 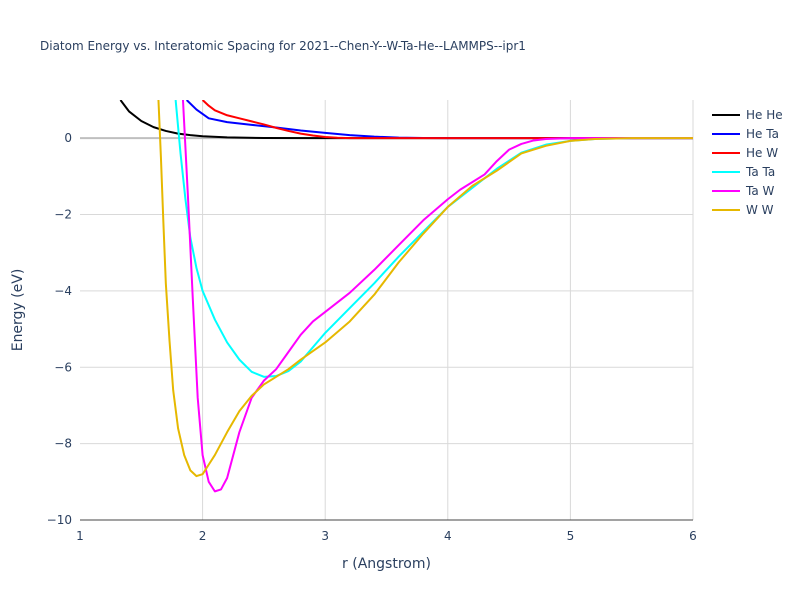 I want to click on y-tick-label: −2, so click(x=63, y=215).